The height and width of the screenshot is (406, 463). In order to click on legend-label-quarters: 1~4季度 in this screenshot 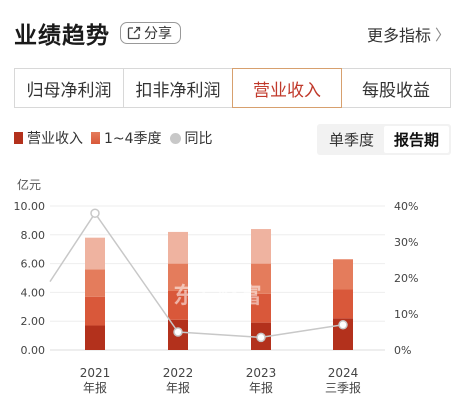, I will do `click(133, 139)`.